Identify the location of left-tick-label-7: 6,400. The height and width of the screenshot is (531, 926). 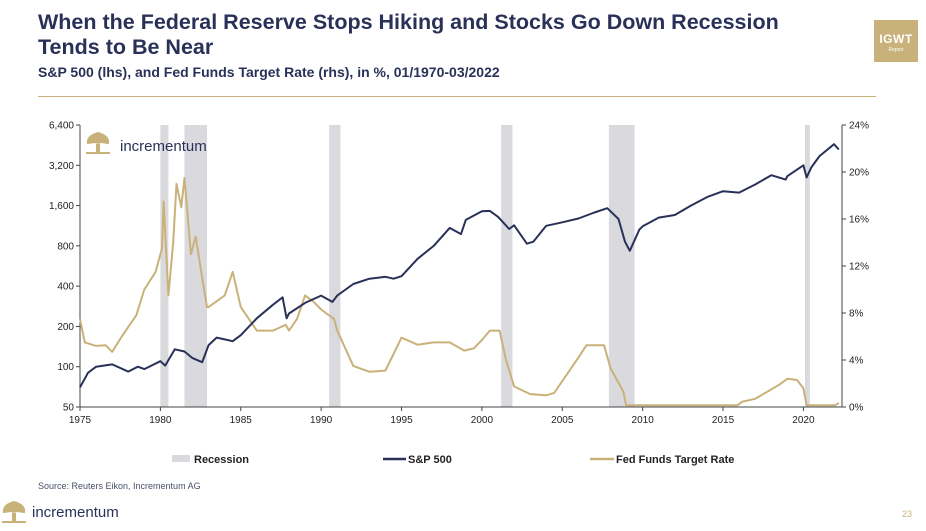
(61, 126).